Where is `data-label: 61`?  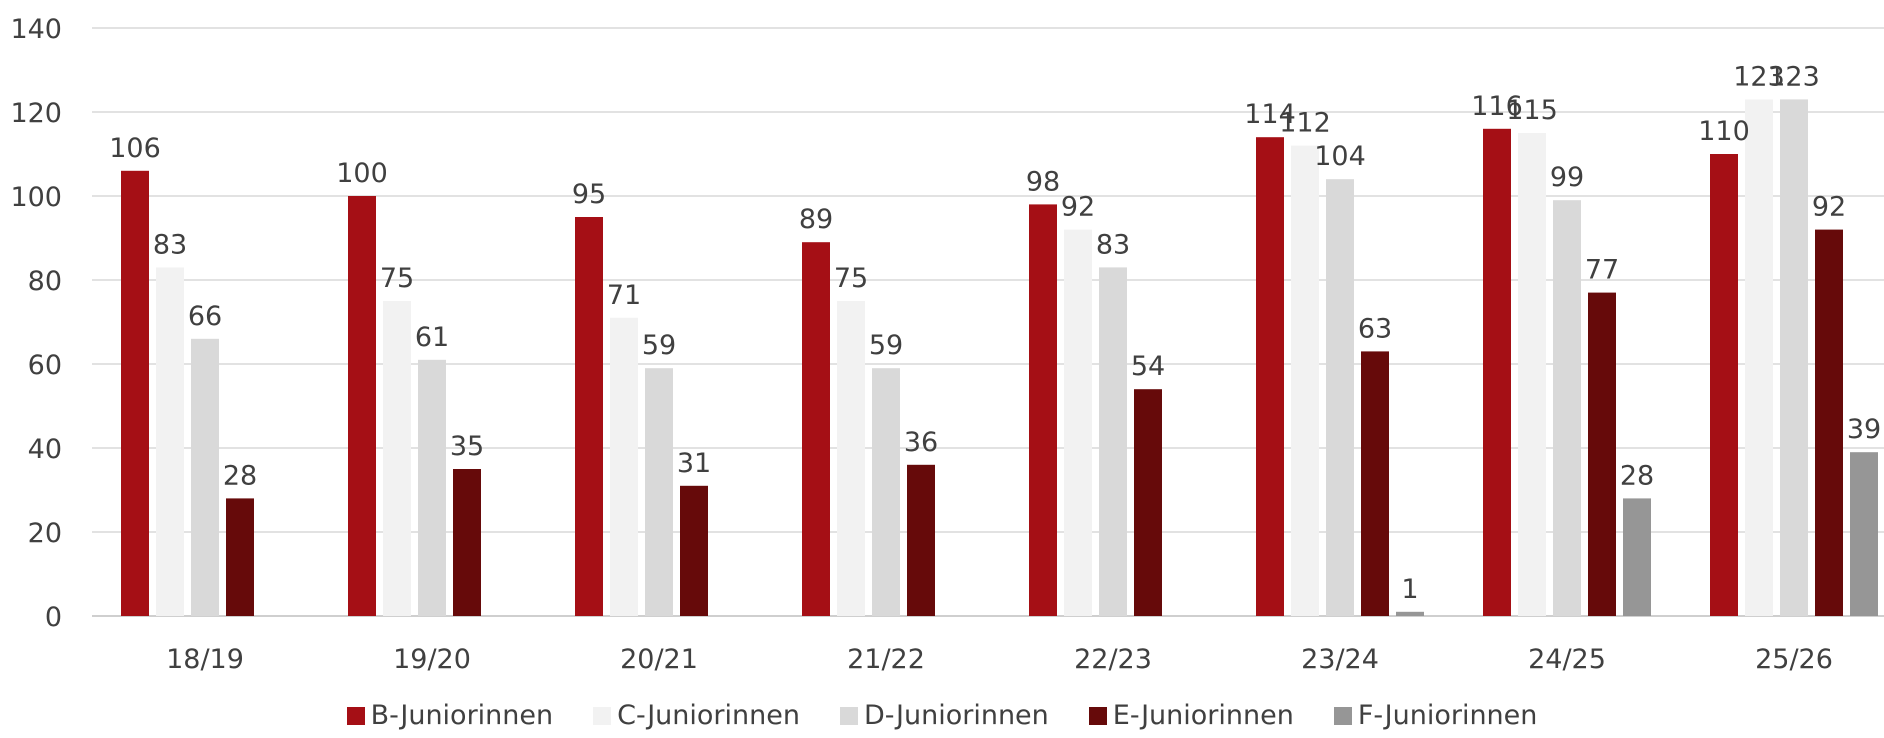
data-label: 61 is located at coordinates (432, 337).